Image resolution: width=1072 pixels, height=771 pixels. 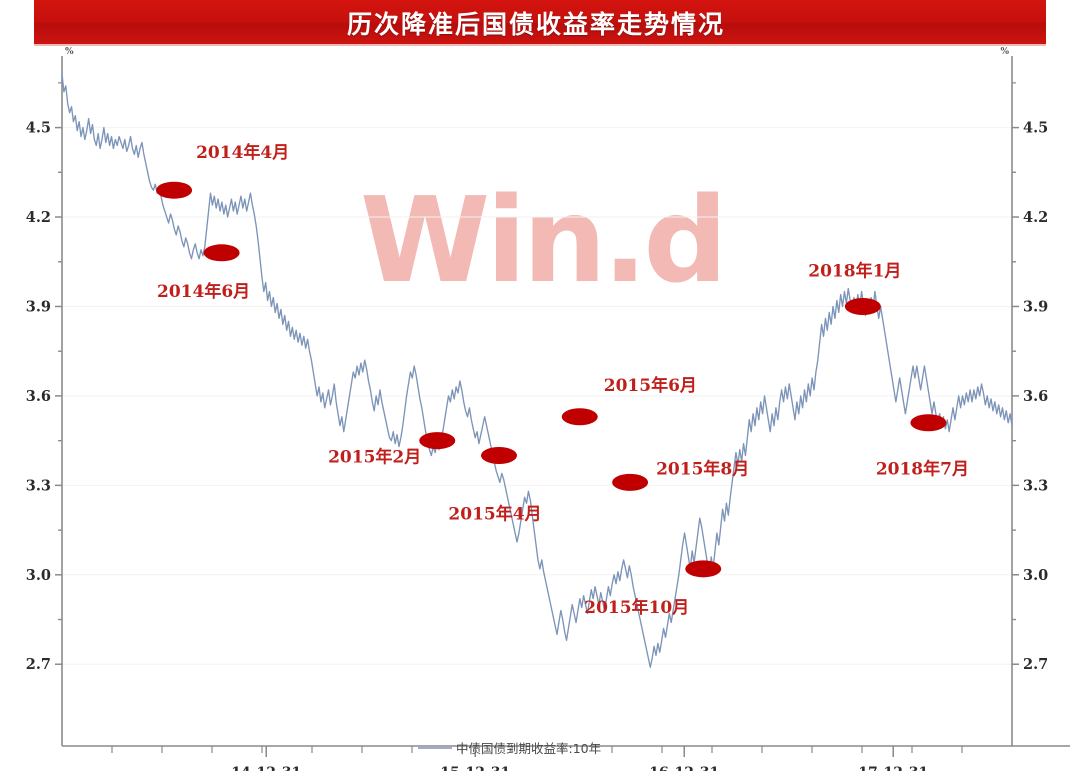 What do you see at coordinates (566, 758) in the screenshot?
I see `x-axis: 14-12-31 15-12-31 16-12-31 17-12-31` at bounding box center [566, 758].